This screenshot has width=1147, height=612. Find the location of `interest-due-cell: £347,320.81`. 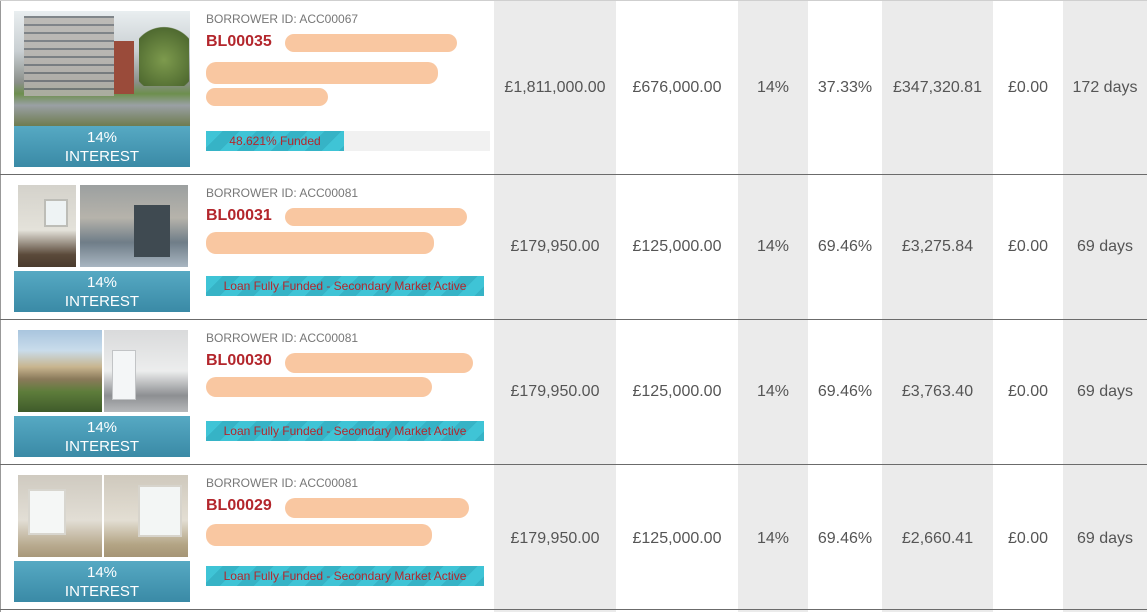

interest-due-cell: £347,320.81 is located at coordinates (937, 88).